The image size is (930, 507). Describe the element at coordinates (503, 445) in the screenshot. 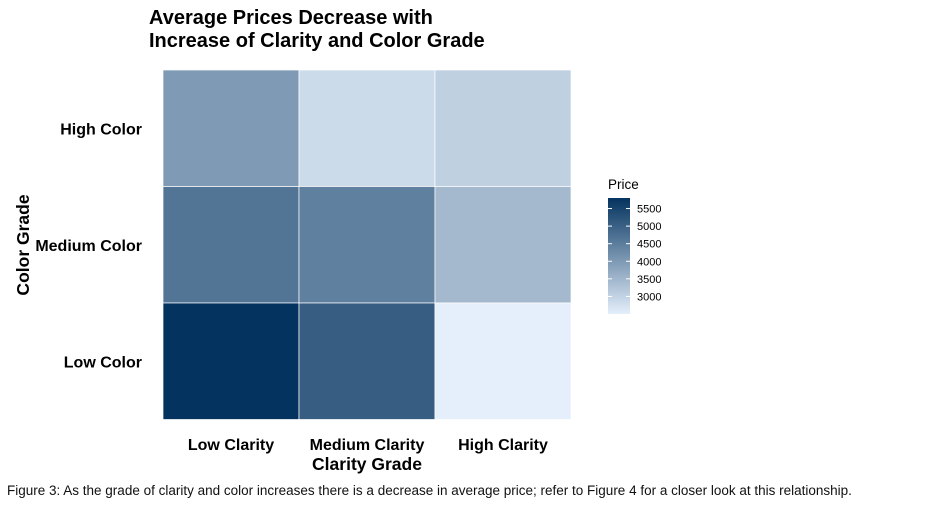

I see `x-tick-label: High Clarity` at that location.